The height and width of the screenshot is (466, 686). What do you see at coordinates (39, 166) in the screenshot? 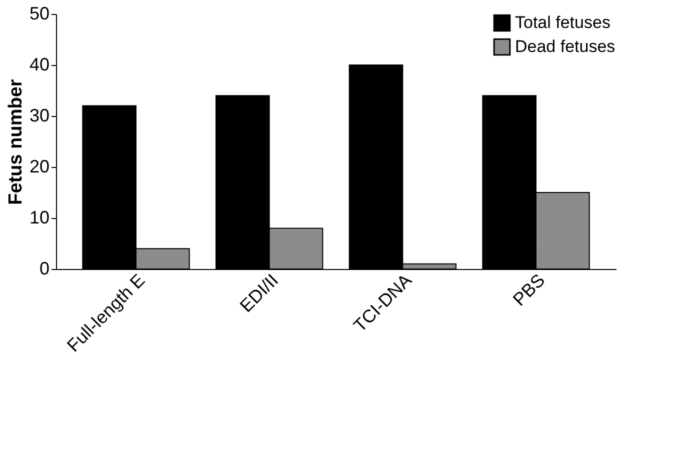
I see `y-tick-label: 20` at bounding box center [39, 166].